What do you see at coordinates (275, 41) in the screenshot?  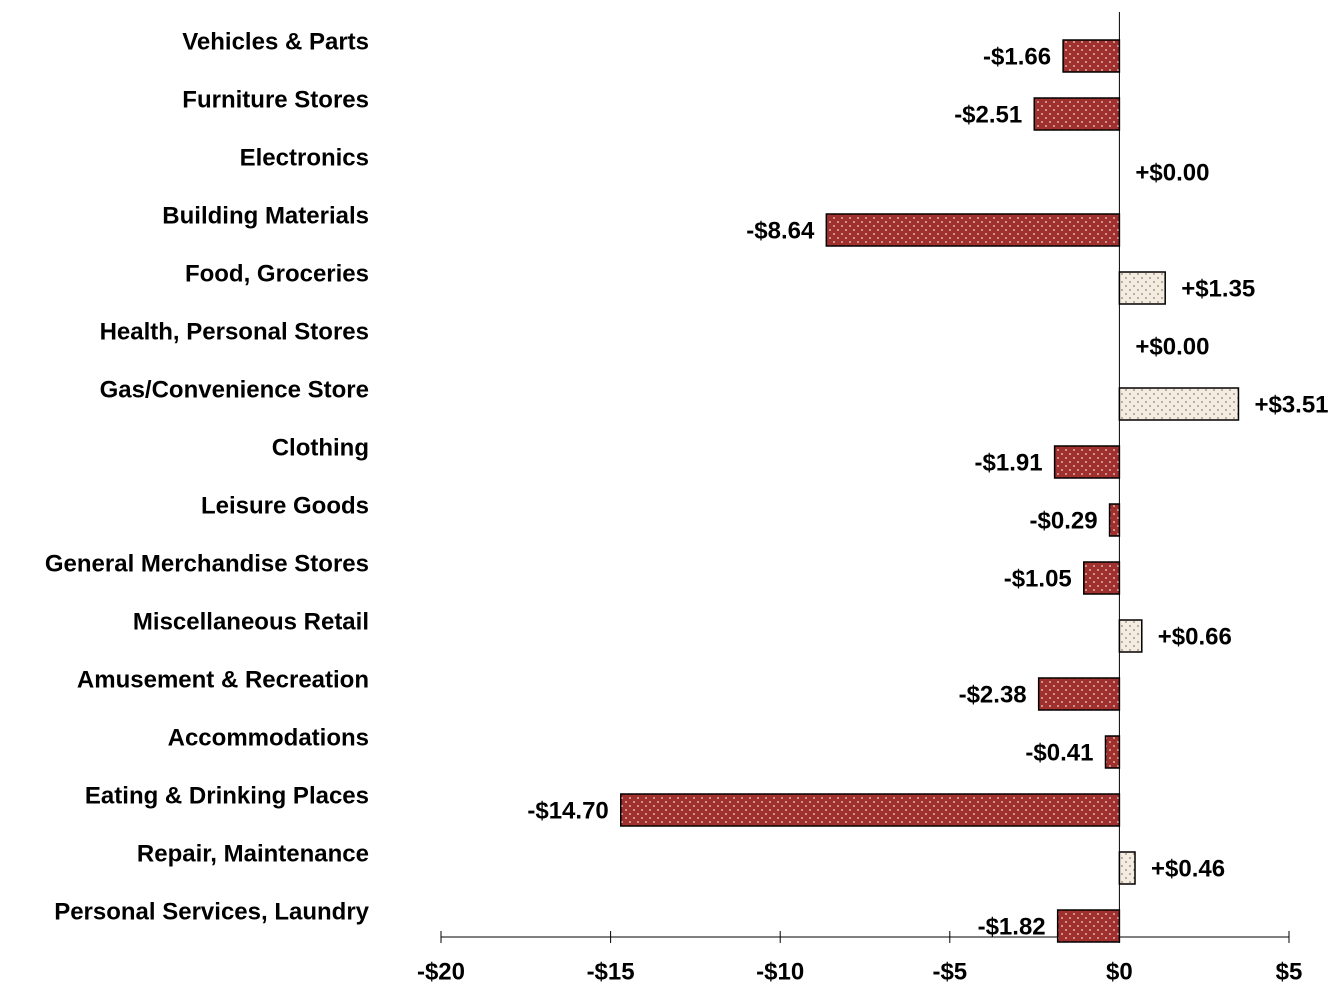 I see `category-label: Vehicles & Parts` at bounding box center [275, 41].